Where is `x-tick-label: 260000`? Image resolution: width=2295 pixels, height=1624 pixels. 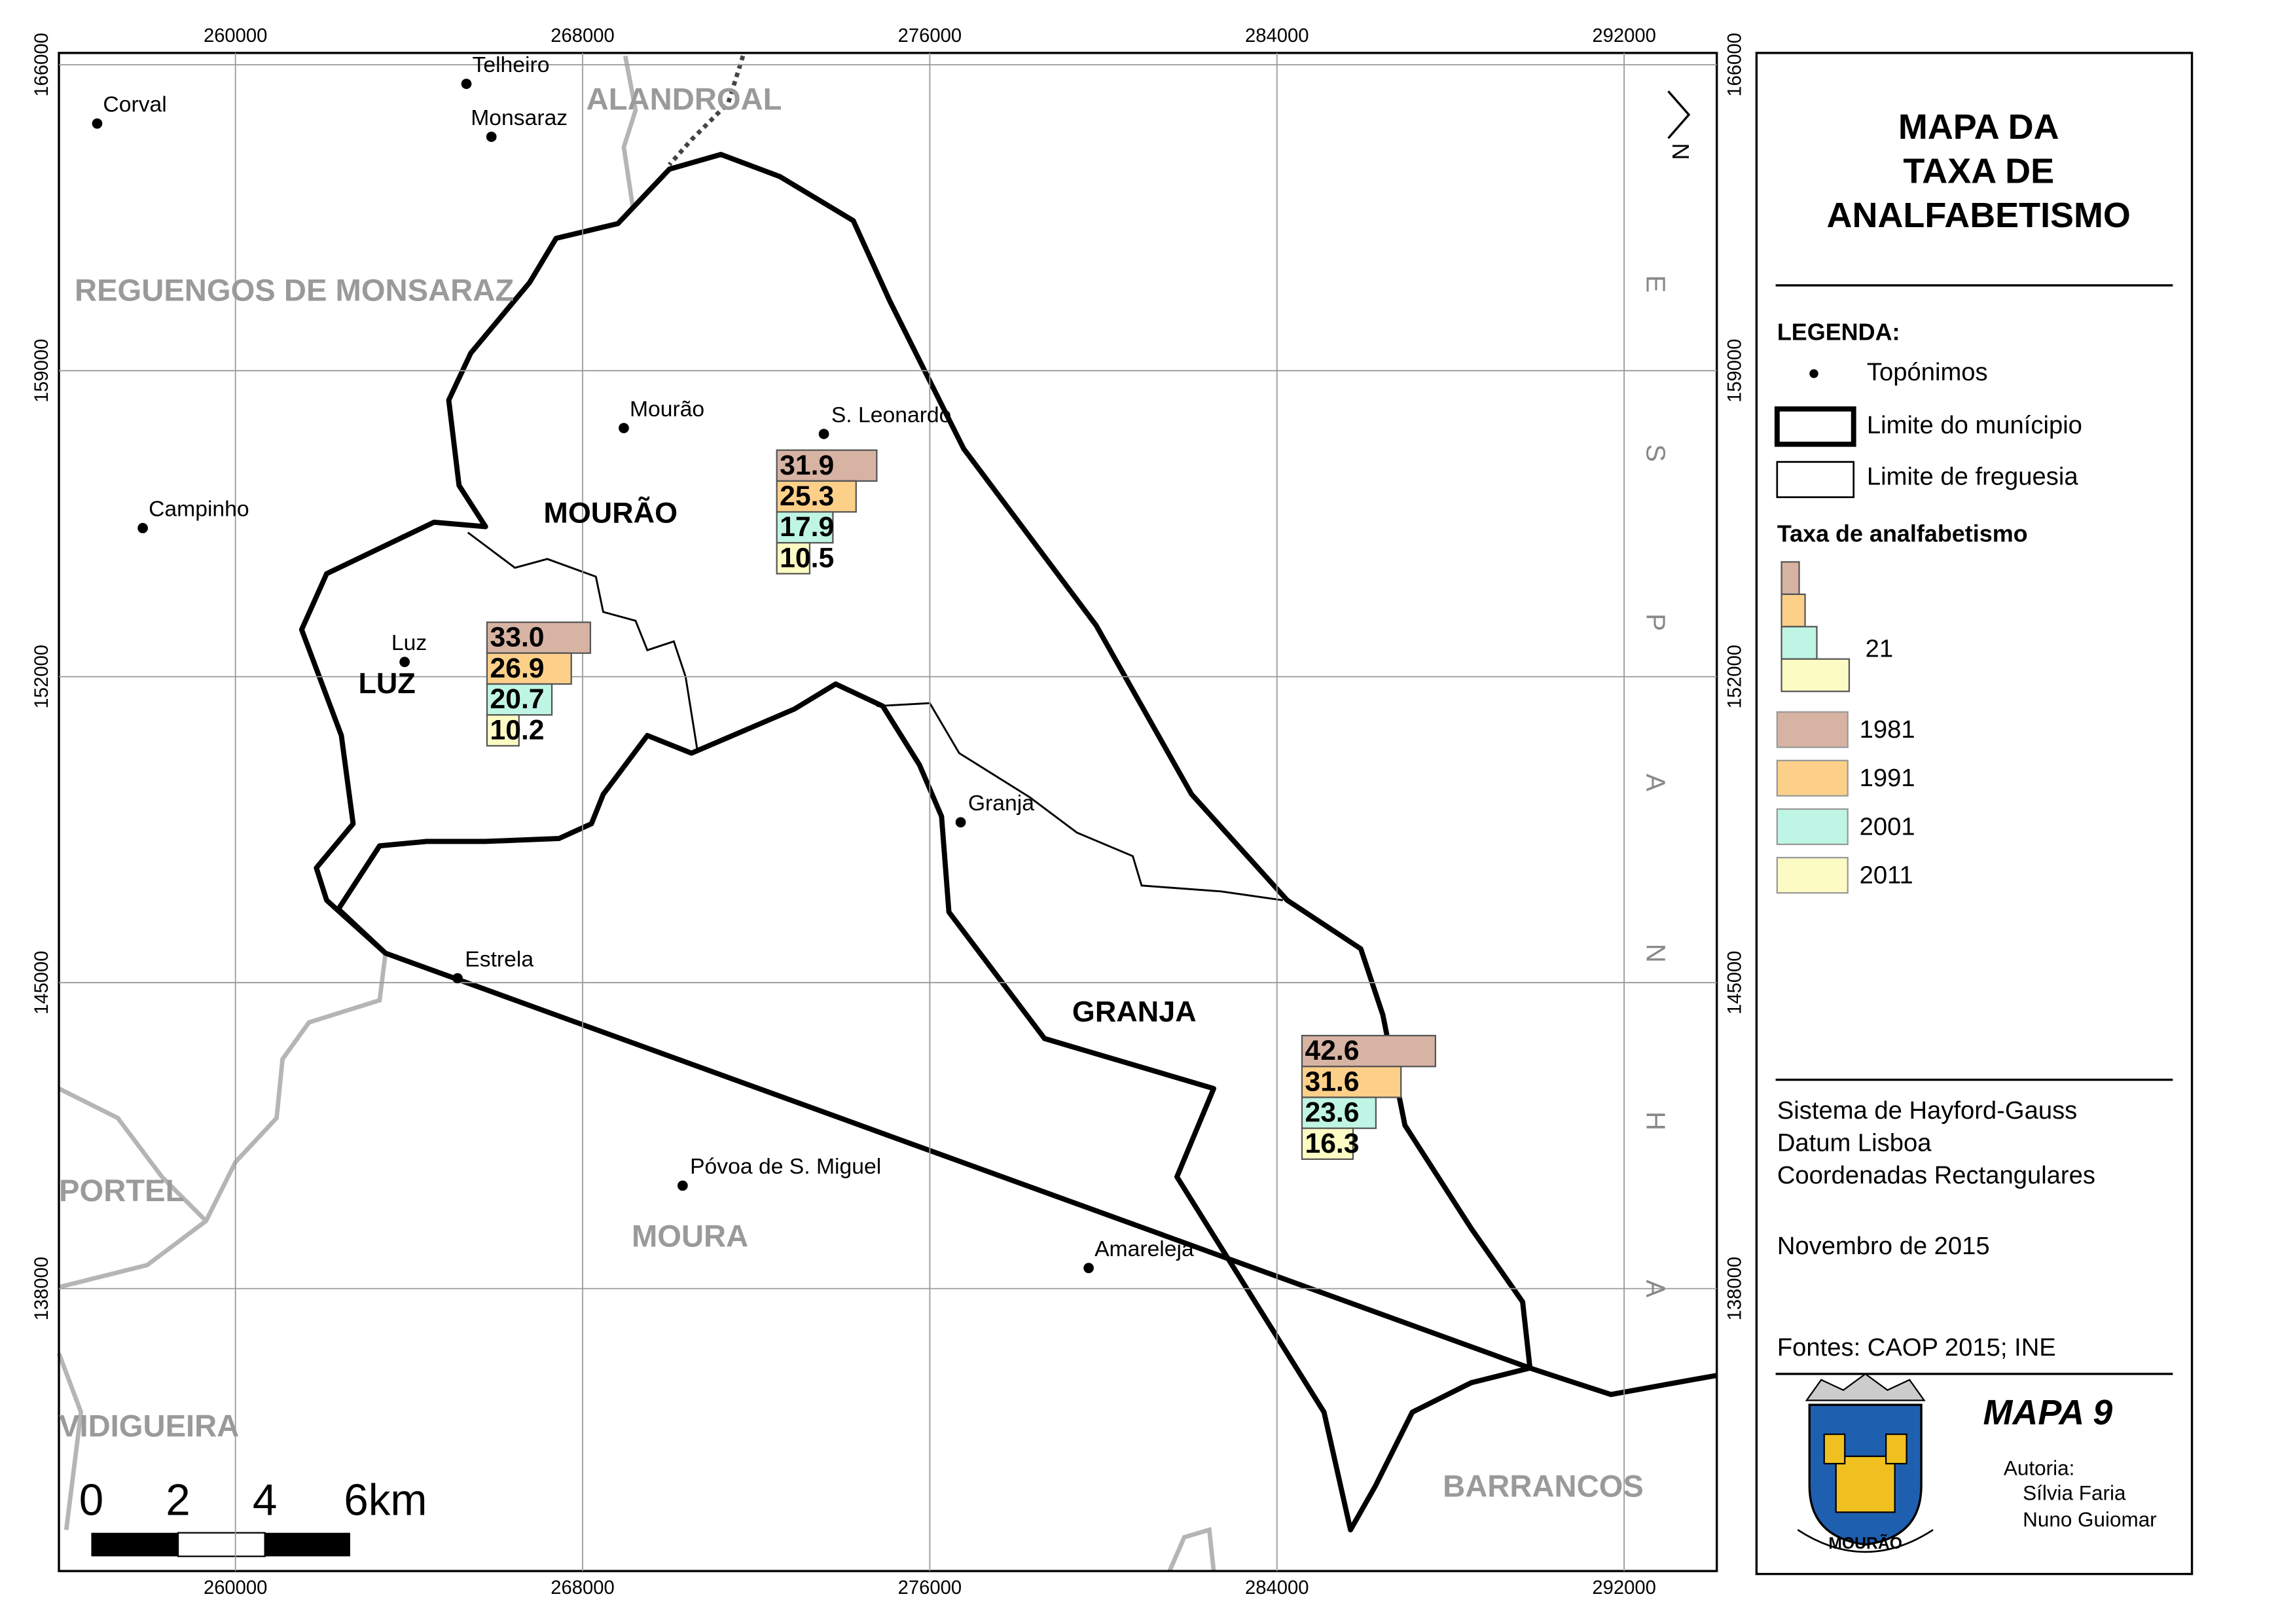
x-tick-label: 260000 is located at coordinates (236, 36).